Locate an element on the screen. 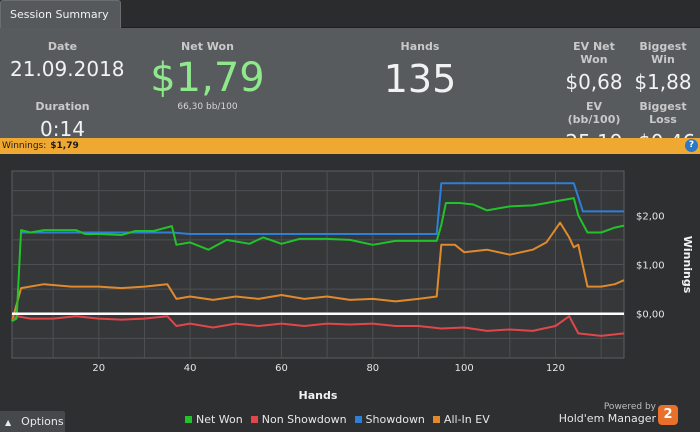  winnings-bar: Winnings: $1,79 ? is located at coordinates (350, 146).